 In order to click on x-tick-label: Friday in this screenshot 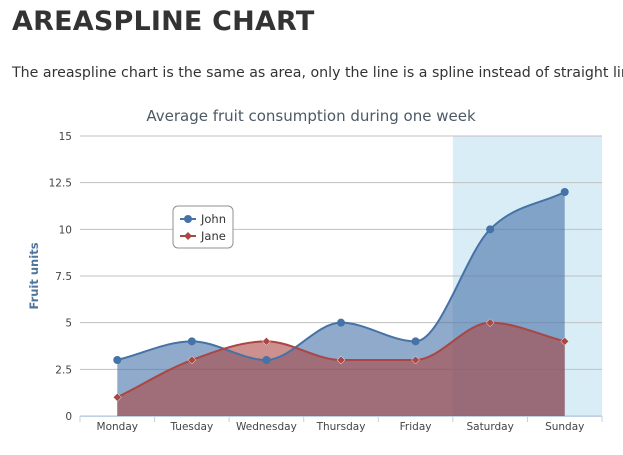, I will do `click(416, 427)`.